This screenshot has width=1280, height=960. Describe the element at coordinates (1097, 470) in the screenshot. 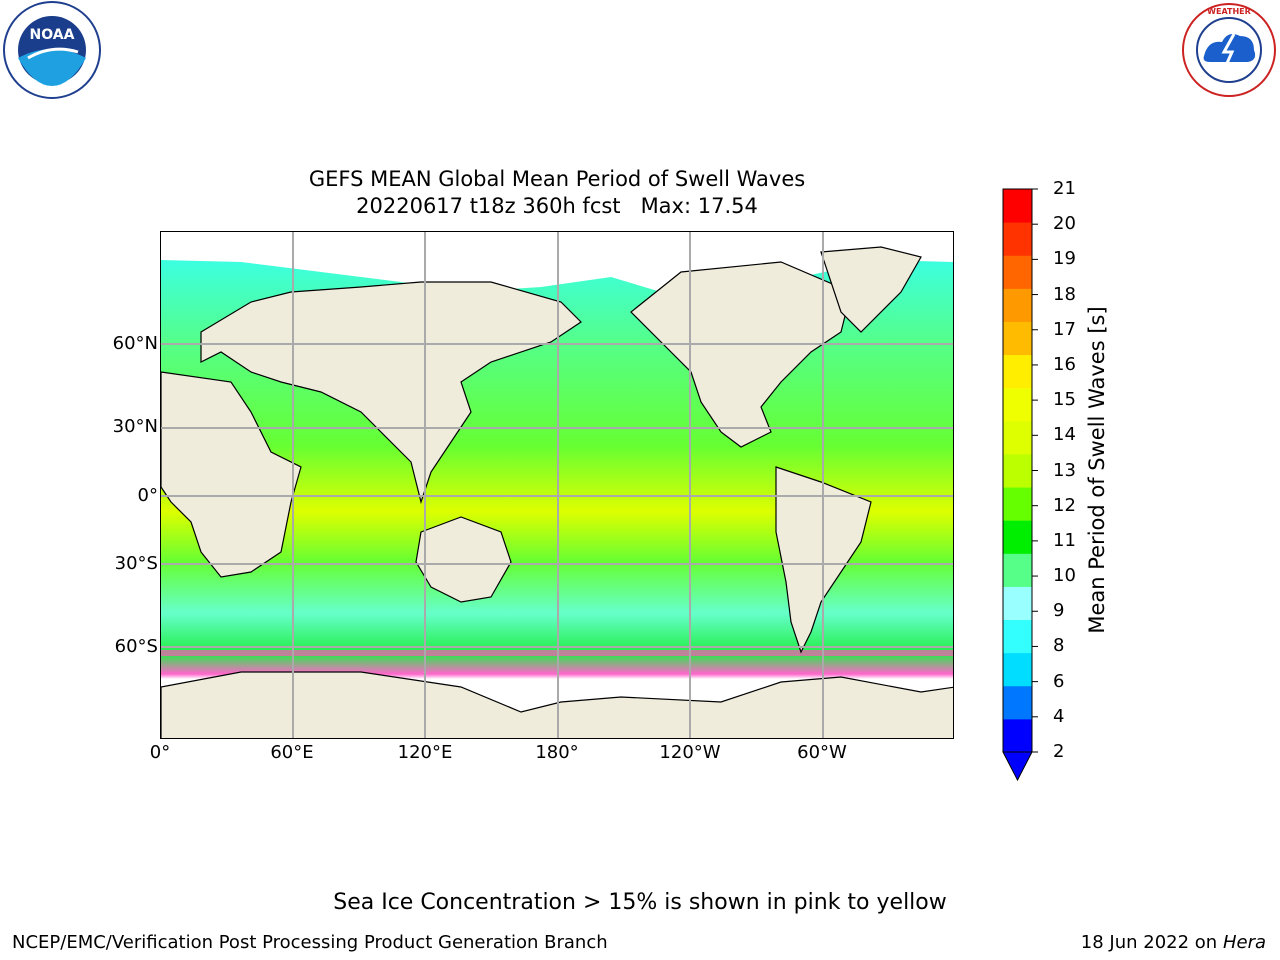

I see `colorbar-title: Mean Period of Swell Waves [s]` at that location.